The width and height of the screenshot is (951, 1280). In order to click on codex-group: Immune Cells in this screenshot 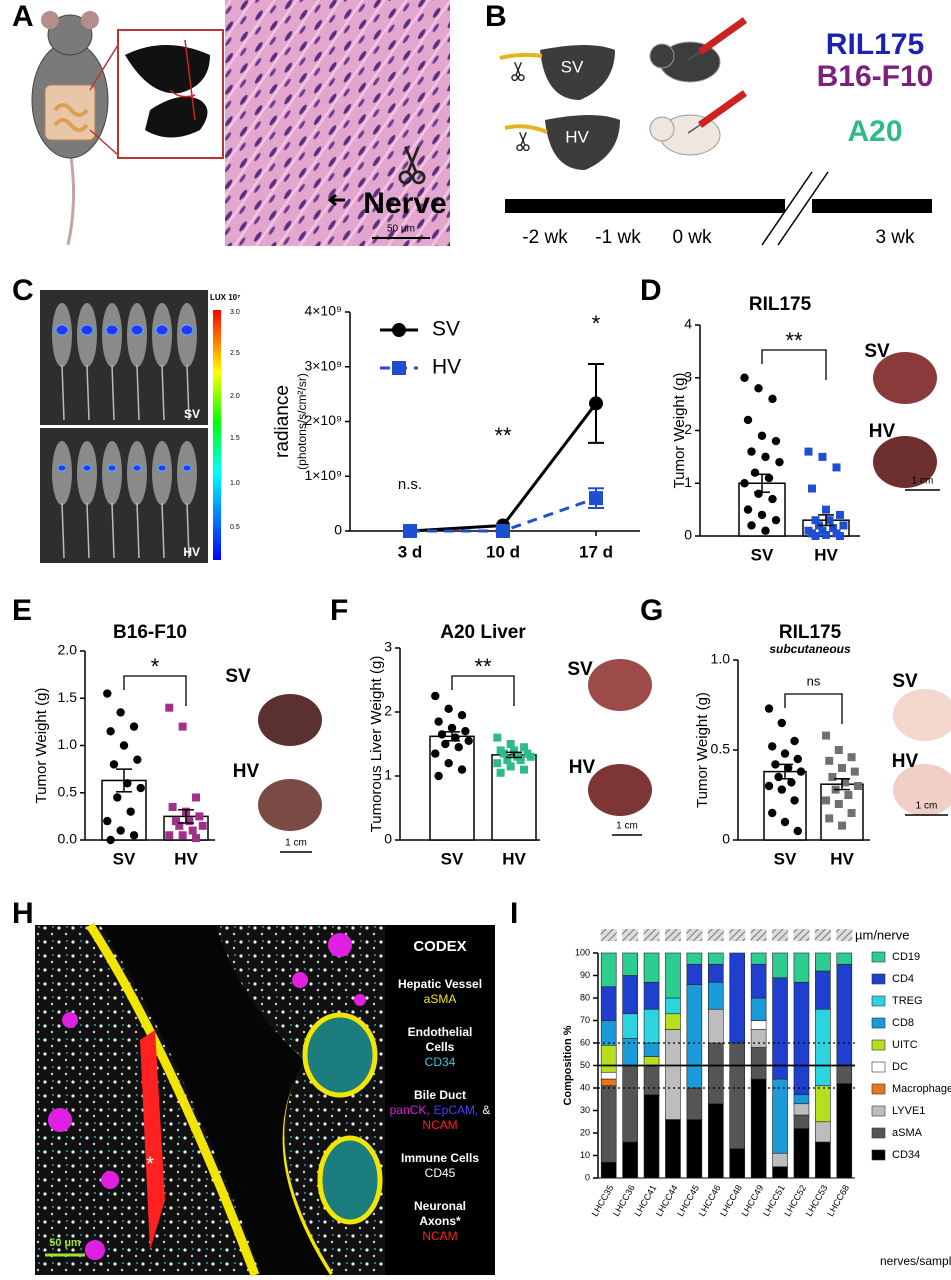, I will do `click(440, 1158)`.